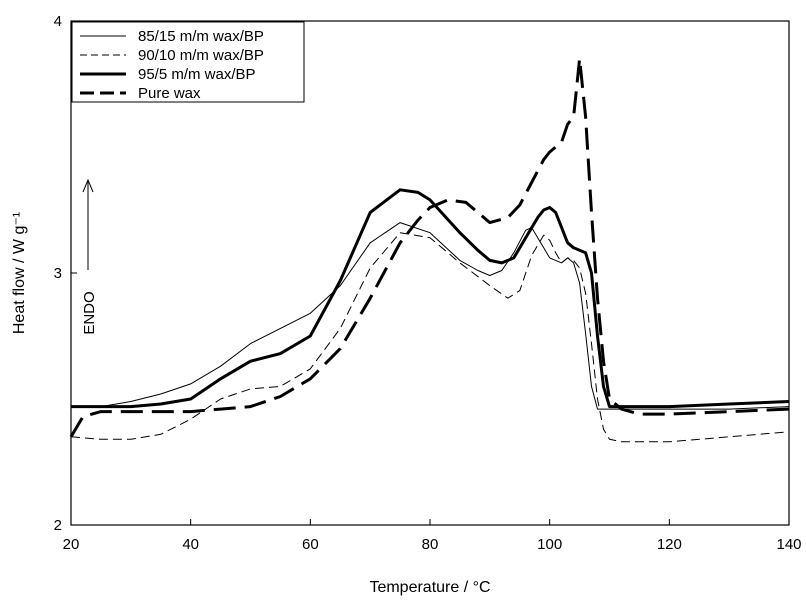 The width and height of the screenshot is (806, 602). What do you see at coordinates (19, 273) in the screenshot?
I see `y-axis-title: Heat flow / W g⁻¹` at bounding box center [19, 273].